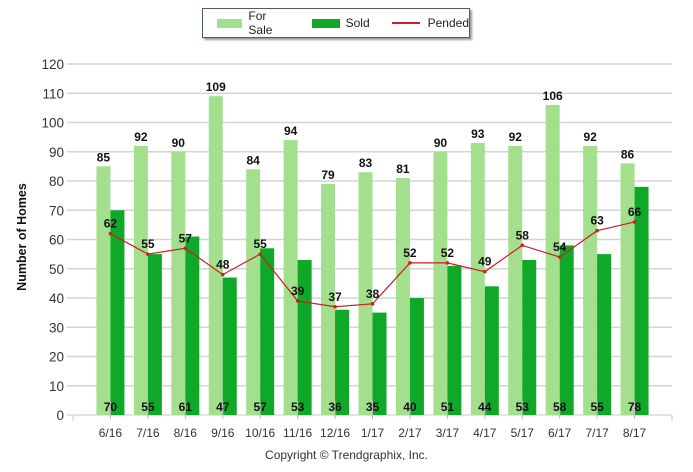  What do you see at coordinates (410, 407) in the screenshot?
I see `data-label-sold: 40` at bounding box center [410, 407].